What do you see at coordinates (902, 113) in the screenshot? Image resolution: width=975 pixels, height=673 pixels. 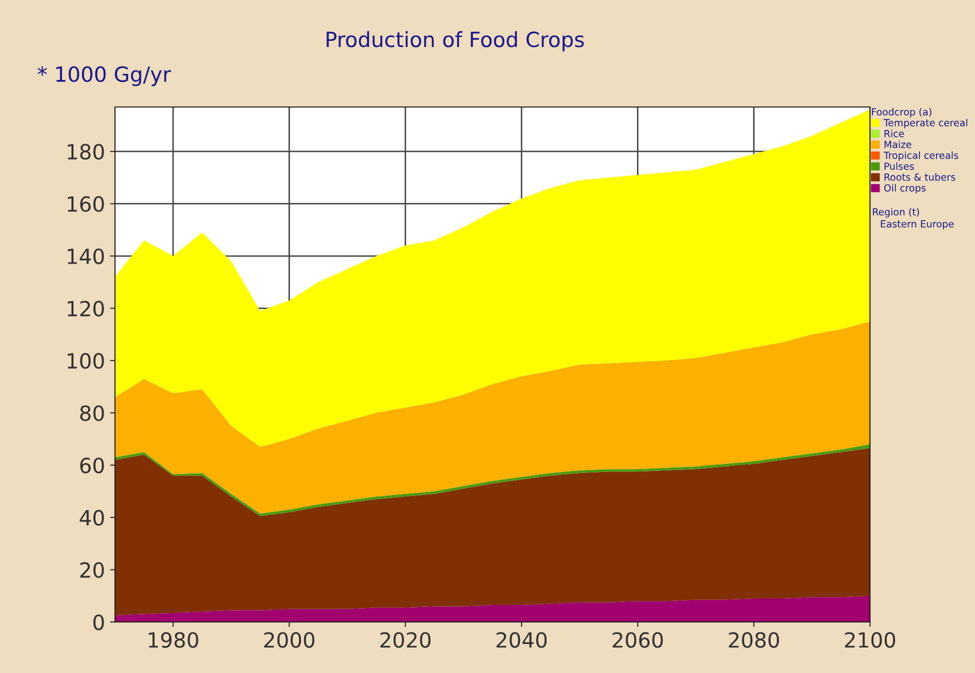 I see `legend-title: Foodcrop (a)` at bounding box center [902, 113].